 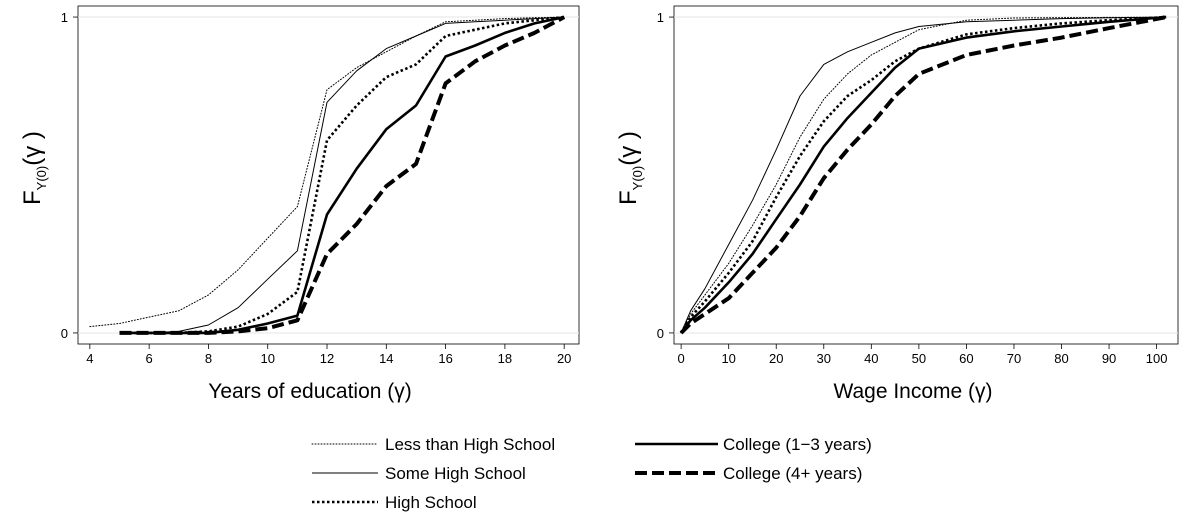 I want to click on left-y-ticks: 01, so click(x=69, y=175).